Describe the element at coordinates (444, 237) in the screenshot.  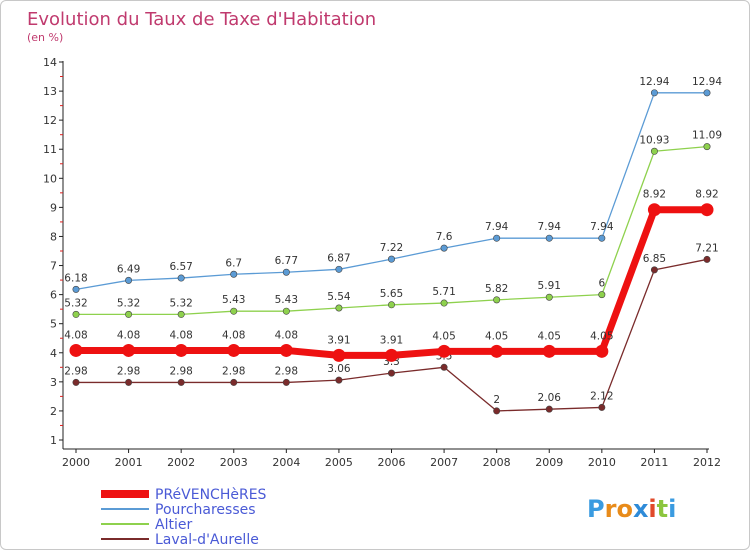
I see `data-label: 7.6` at that location.